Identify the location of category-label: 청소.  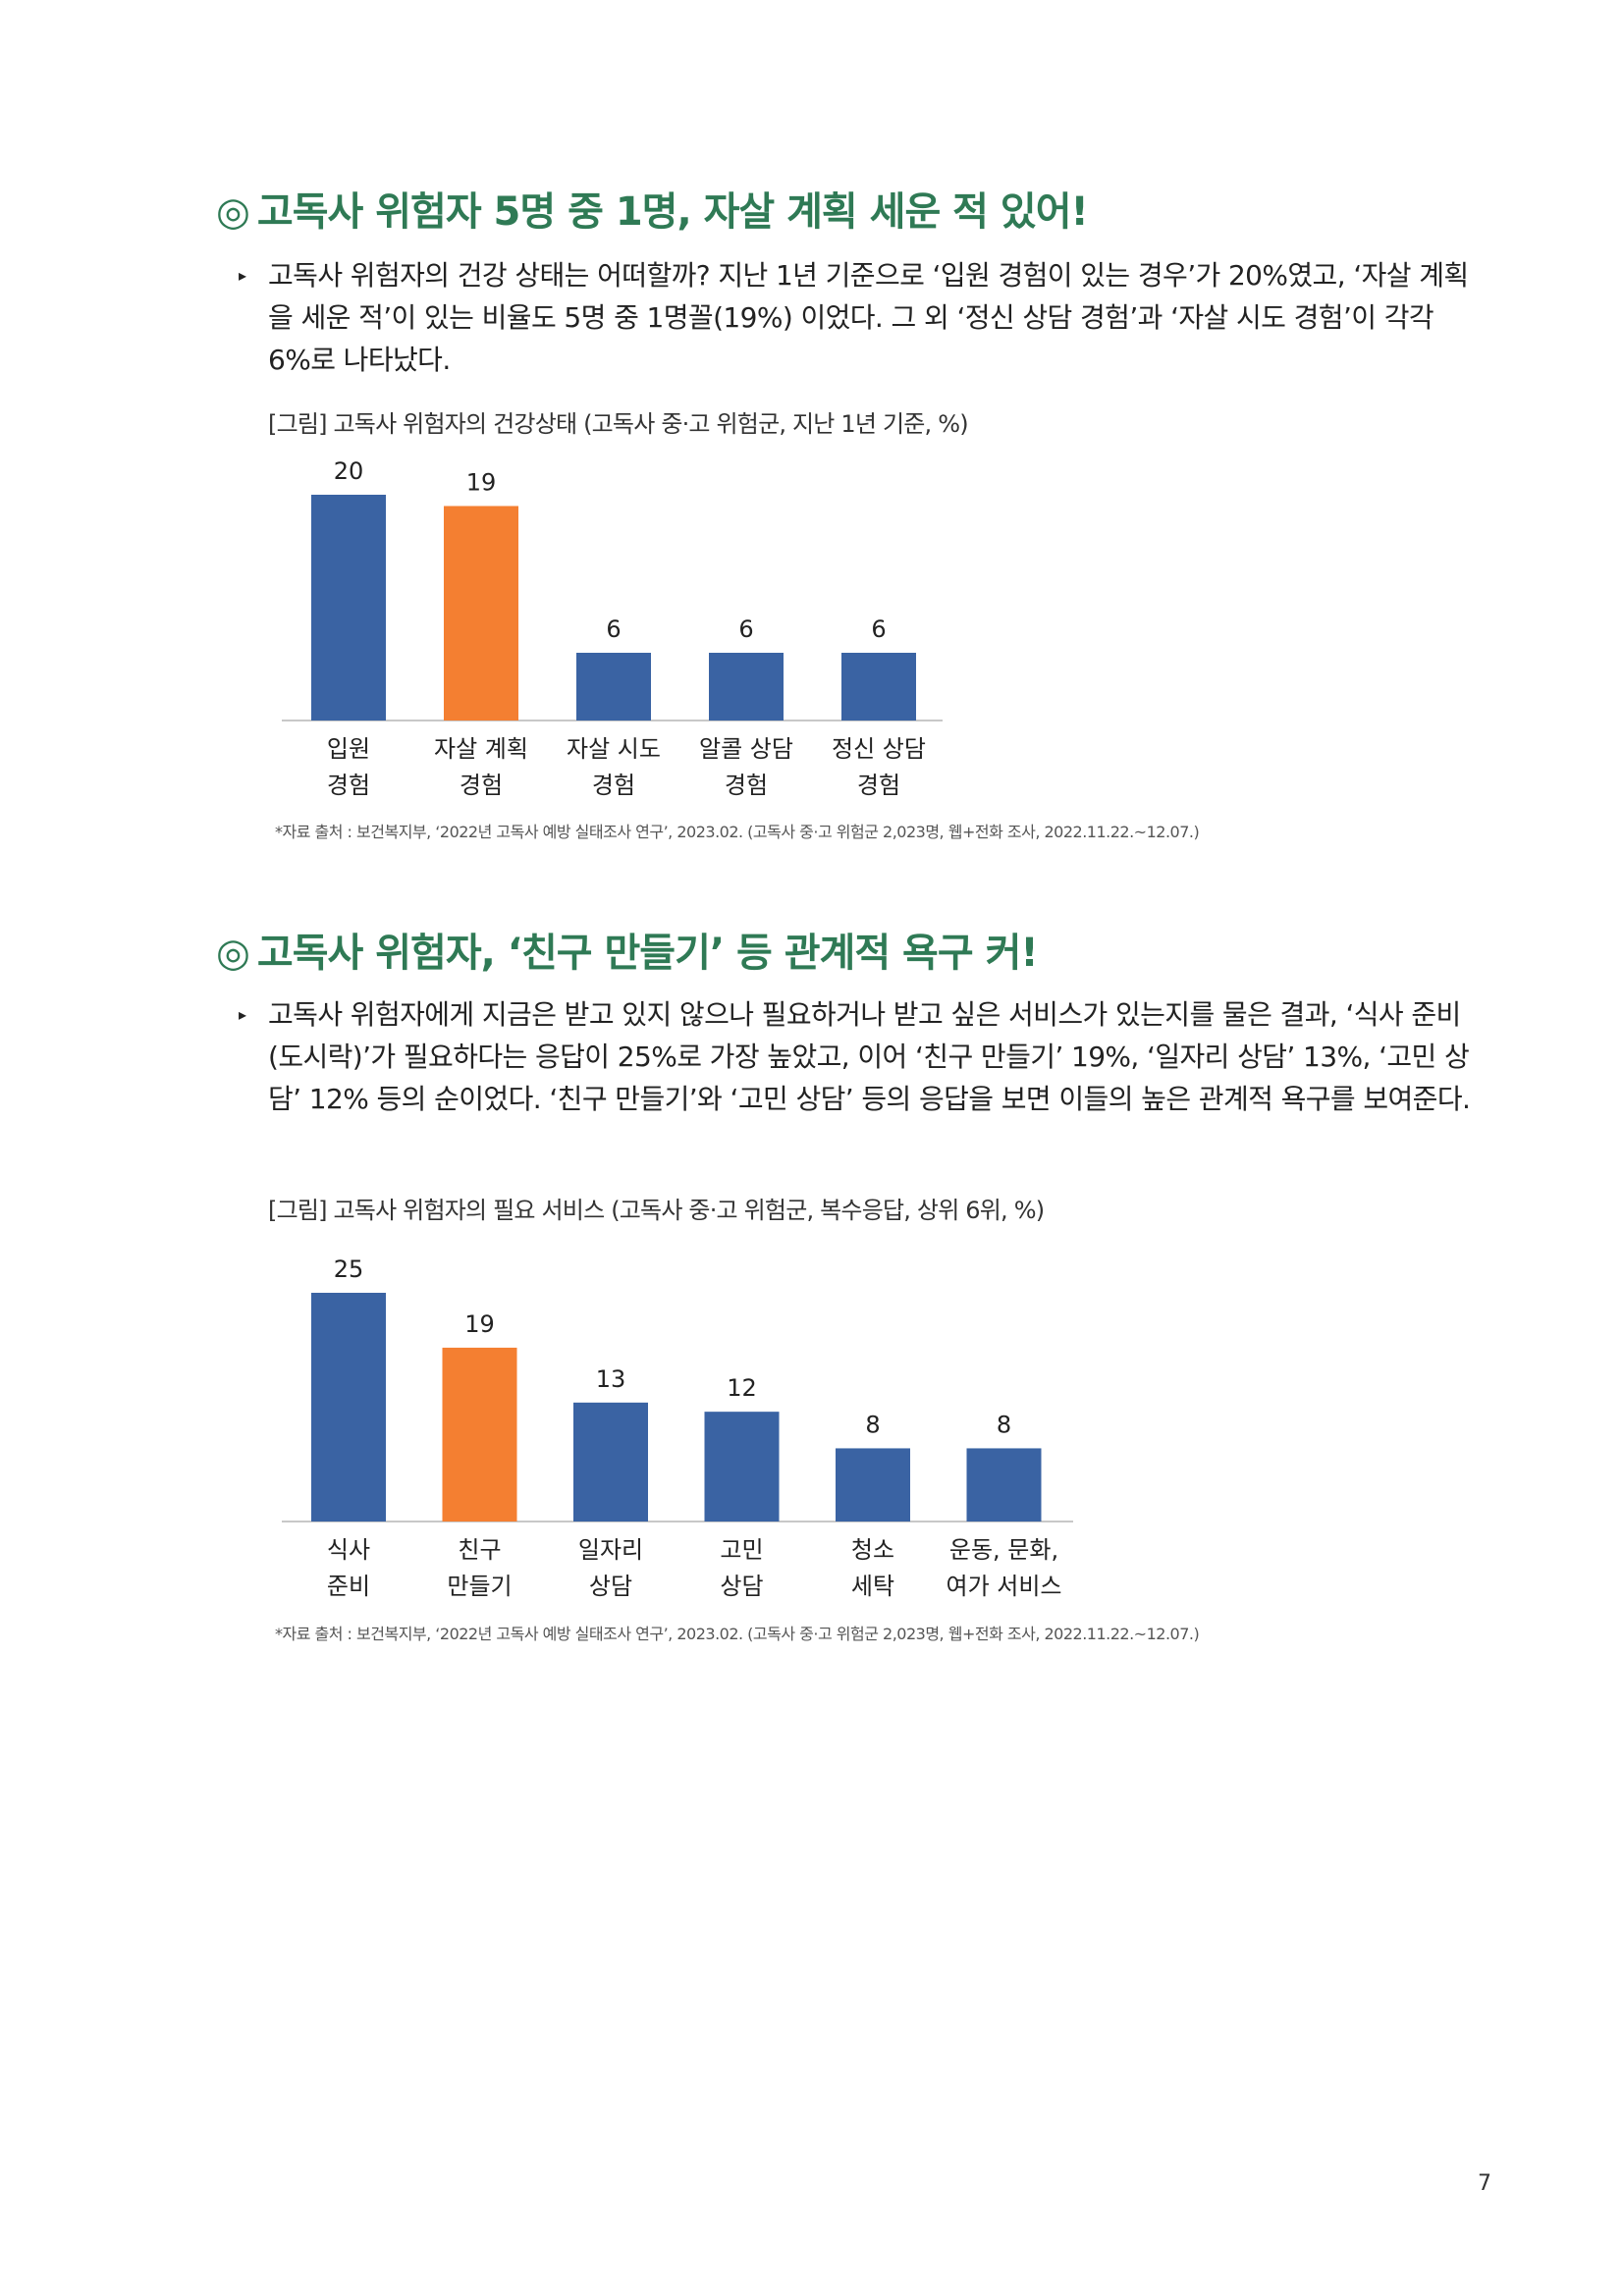
(872, 1550).